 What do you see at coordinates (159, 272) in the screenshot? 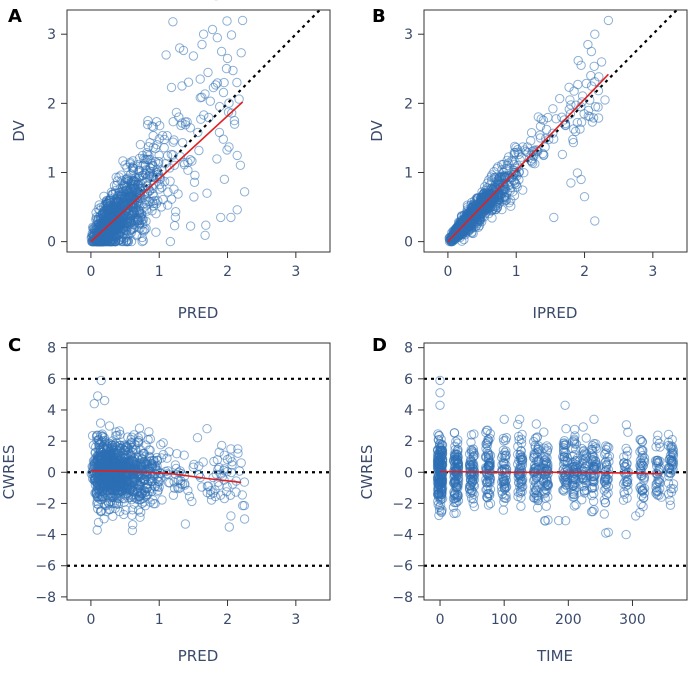
I see `x-tick-label: 1` at bounding box center [159, 272].